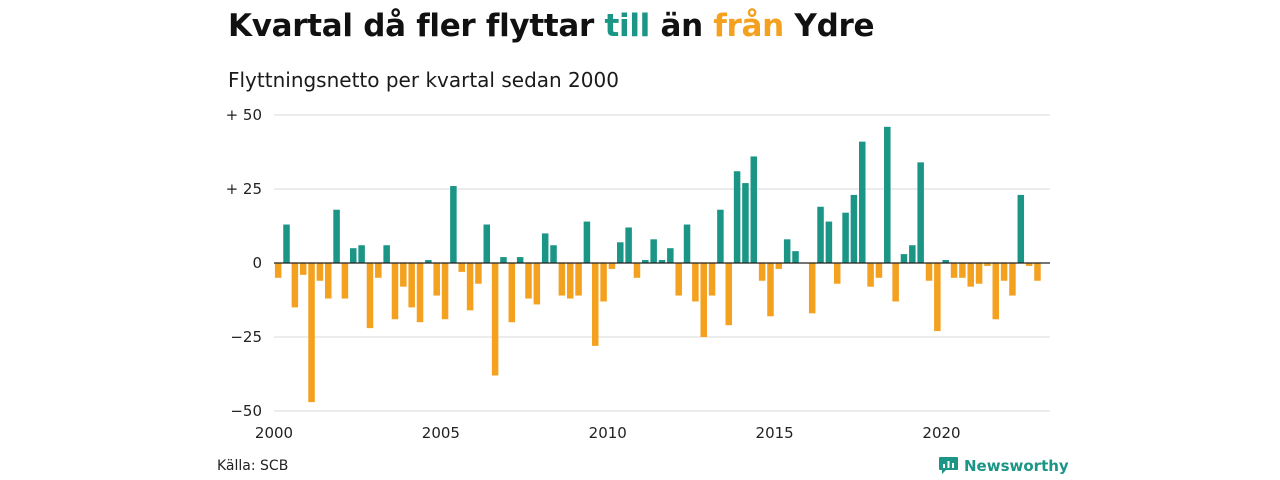  What do you see at coordinates (274, 433) in the screenshot?
I see `x-tick-label: 2000` at bounding box center [274, 433].